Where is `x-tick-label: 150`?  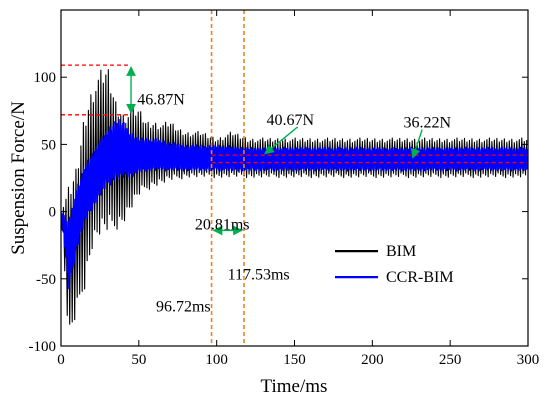
x-tick-label: 150 is located at coordinates (294, 360).